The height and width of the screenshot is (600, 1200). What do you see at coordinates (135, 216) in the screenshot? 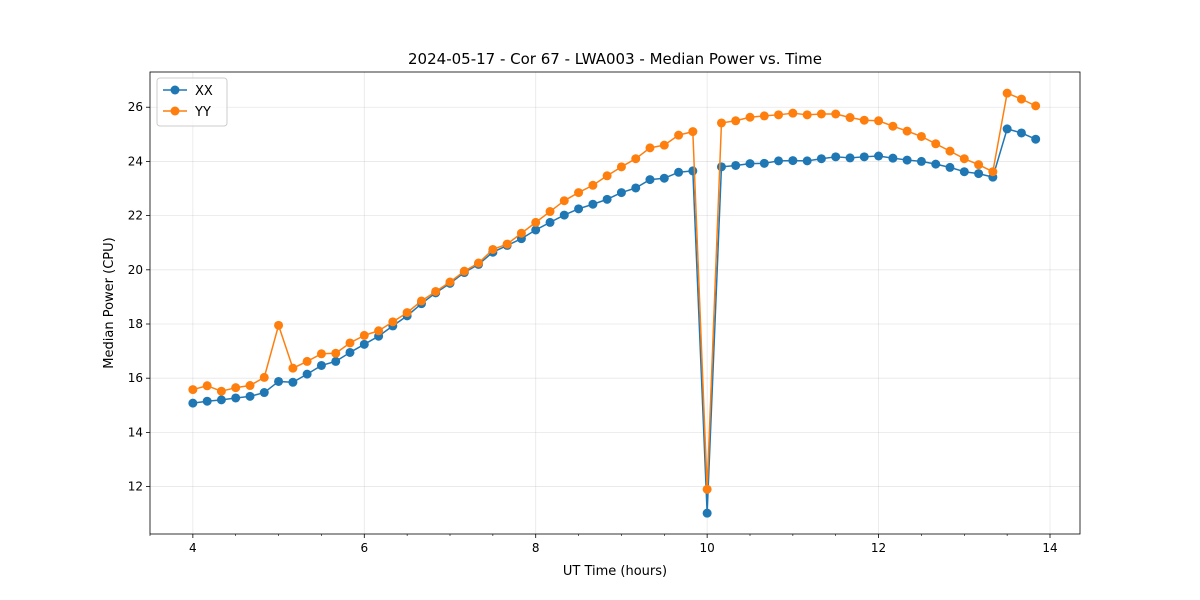
I see `y-tick-label: 22` at bounding box center [135, 216].